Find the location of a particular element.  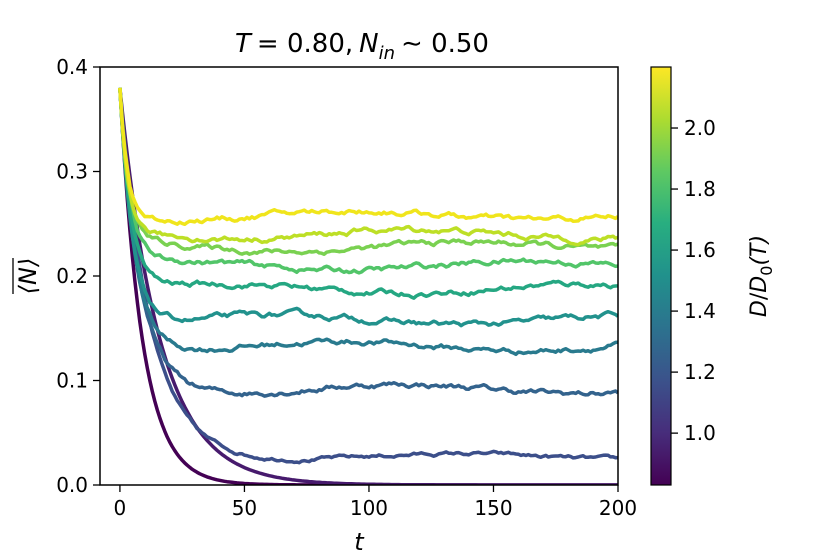

colorbar-label-slash: / is located at coordinates (759, 296).